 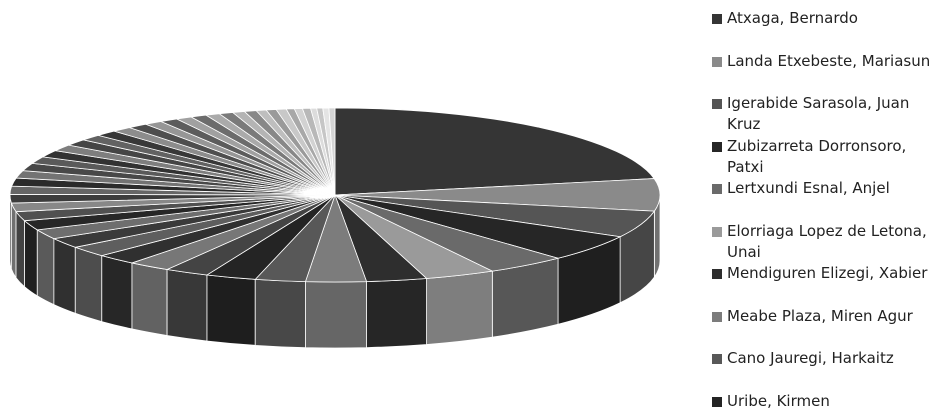 What do you see at coordinates (792, 18) in the screenshot?
I see `legend-label: Atxaga, Bernardo` at bounding box center [792, 18].